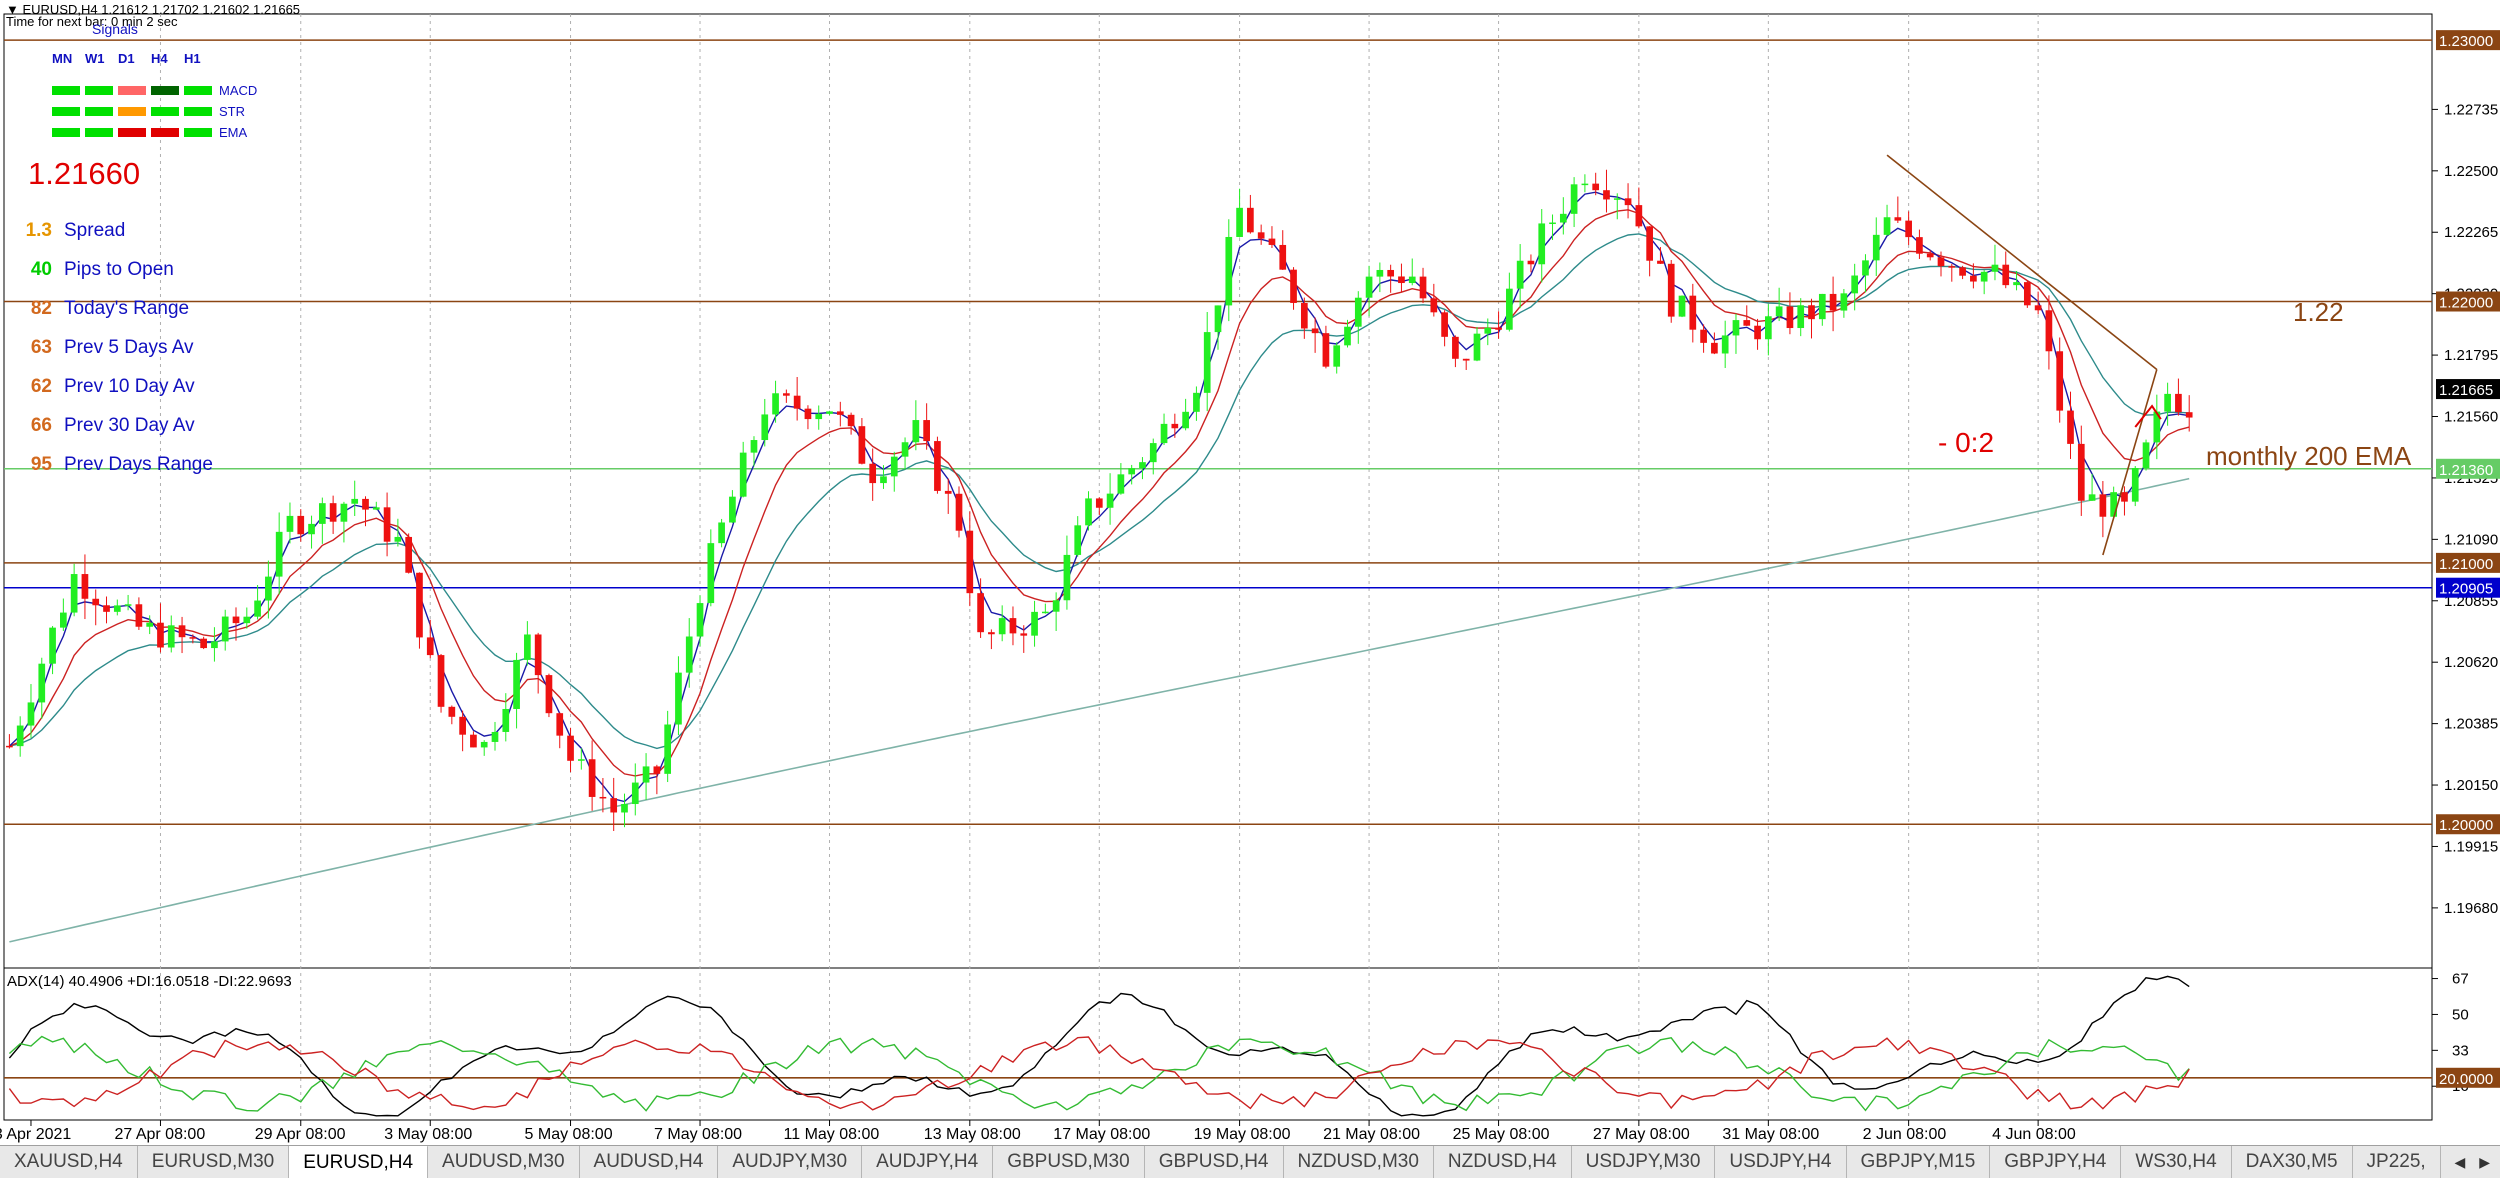 Image resolution: width=2500 pixels, height=1178 pixels. I want to click on level-price-box, so click(2468, 562).